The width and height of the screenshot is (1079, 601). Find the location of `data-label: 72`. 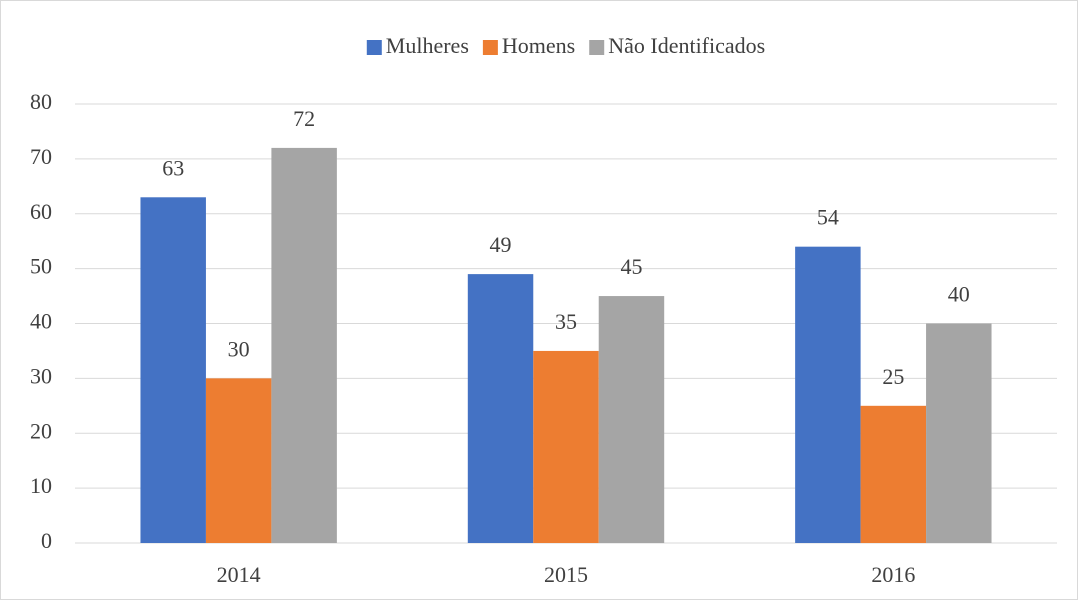

data-label: 72 is located at coordinates (304, 118).